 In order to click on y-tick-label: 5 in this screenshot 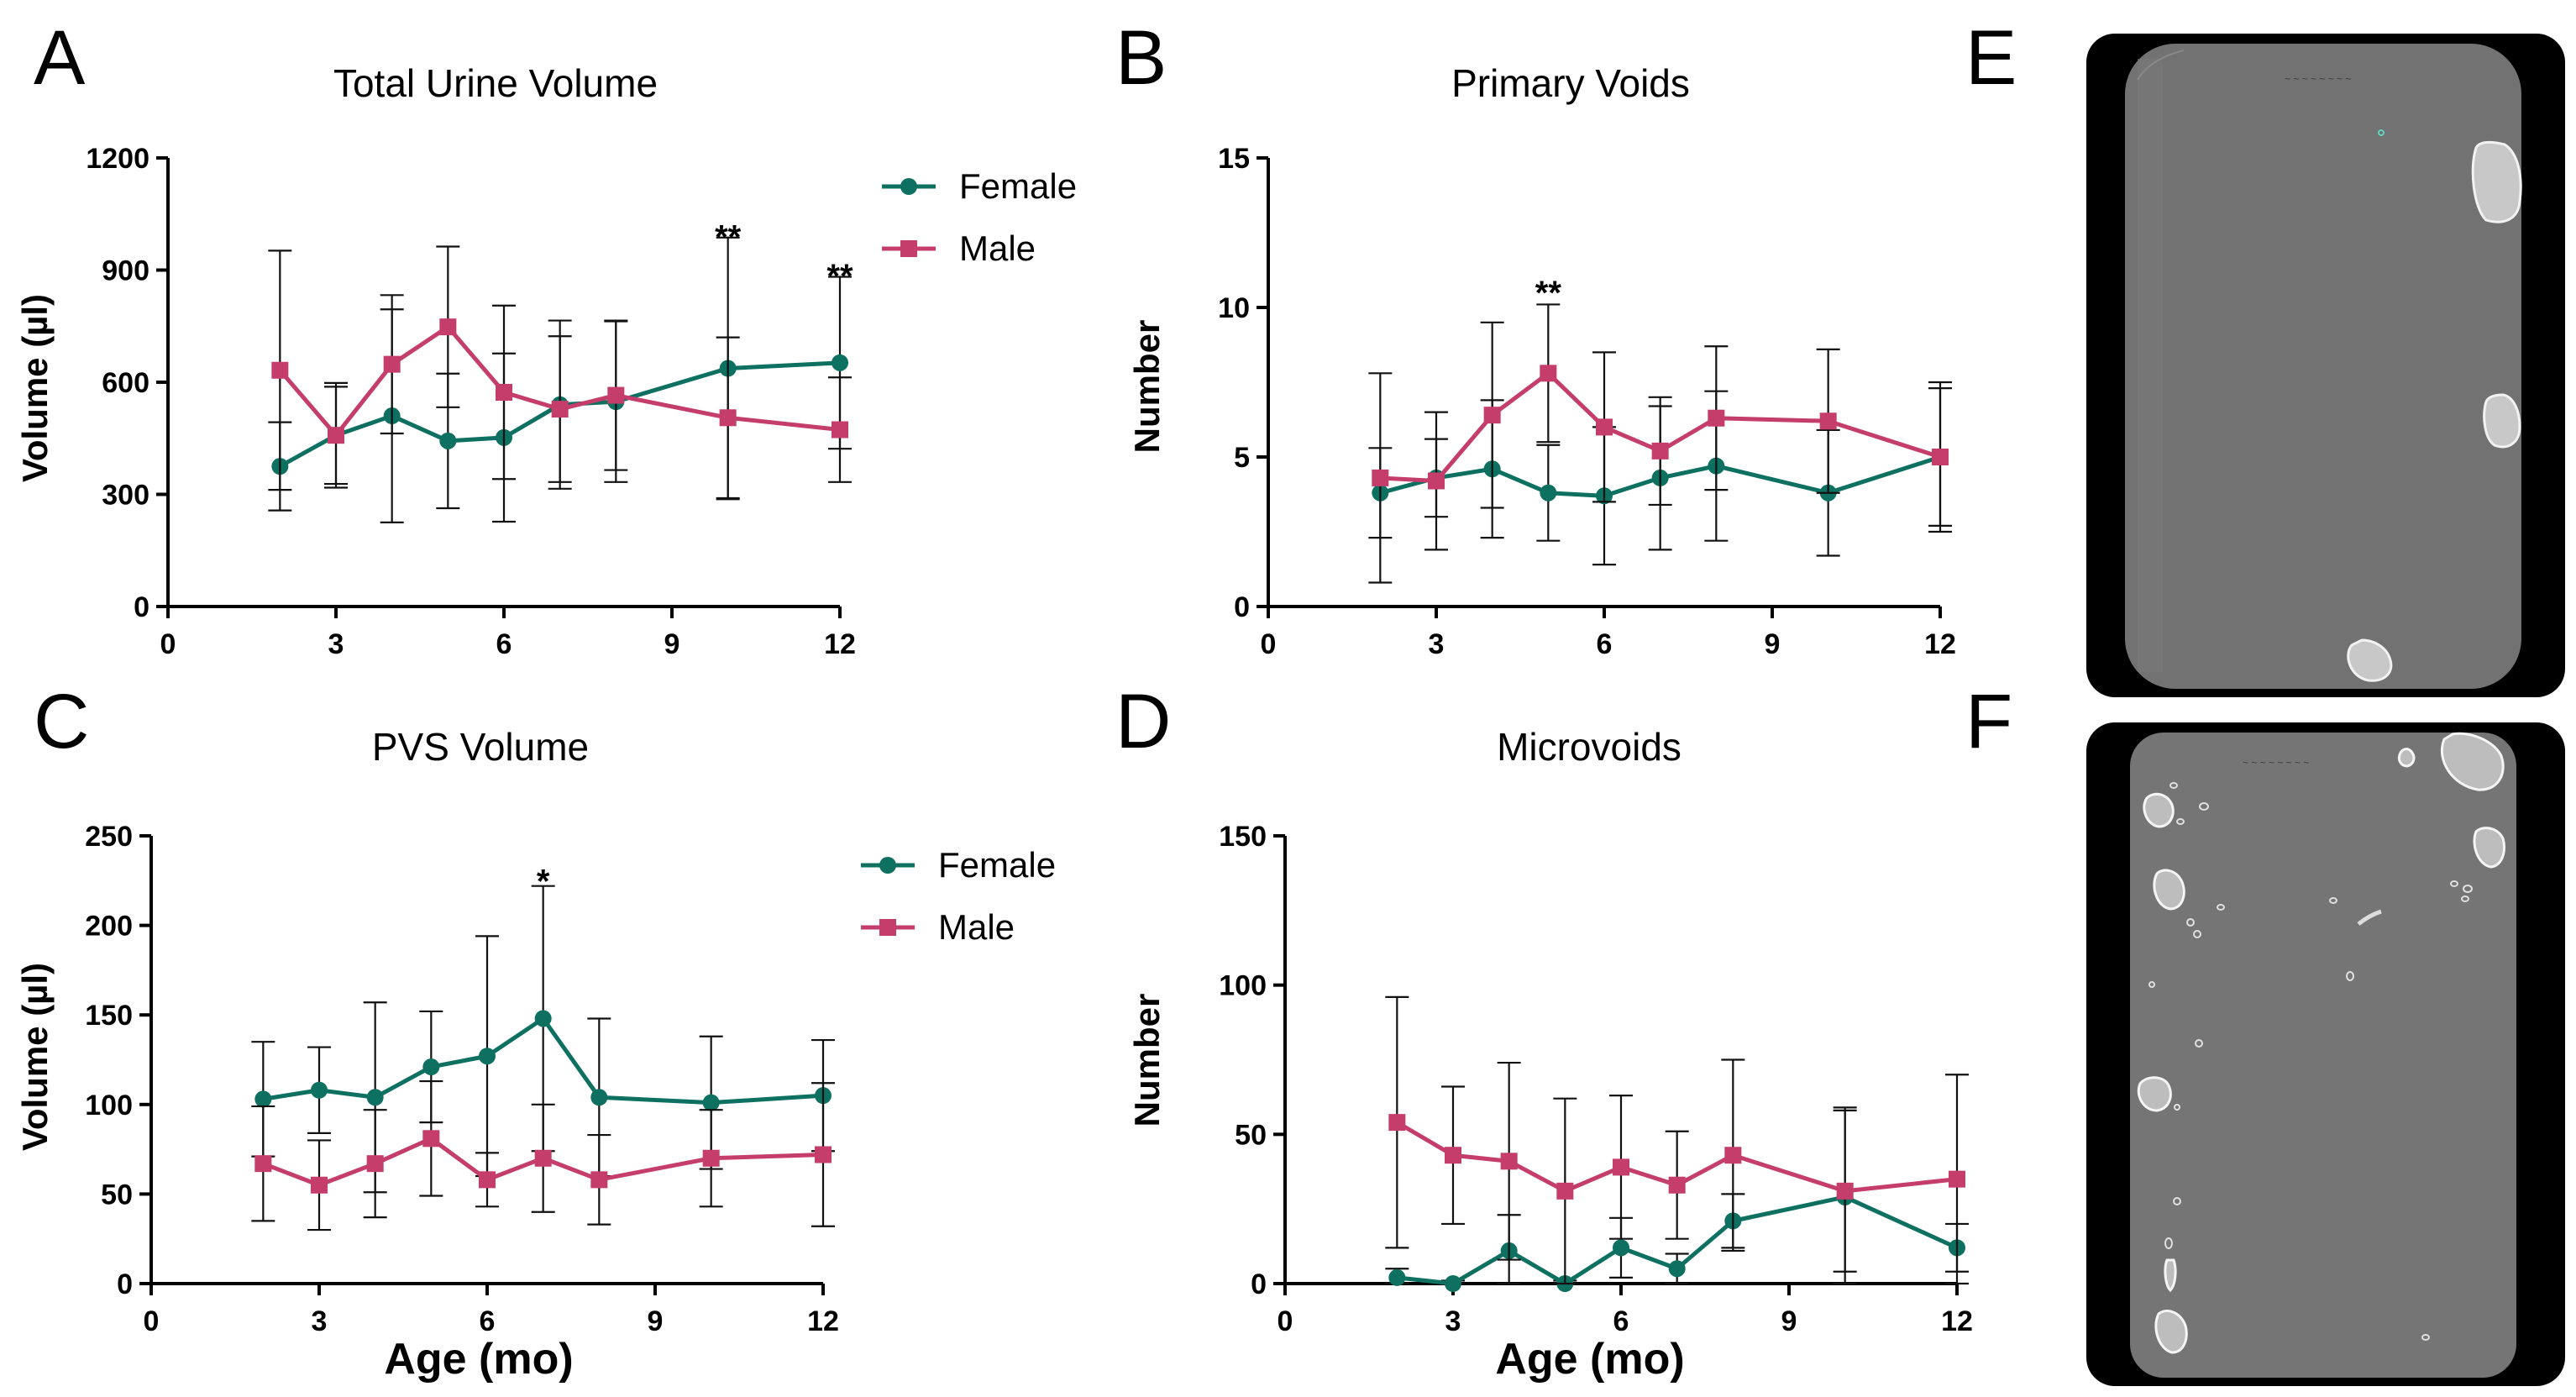, I will do `click(1242, 458)`.